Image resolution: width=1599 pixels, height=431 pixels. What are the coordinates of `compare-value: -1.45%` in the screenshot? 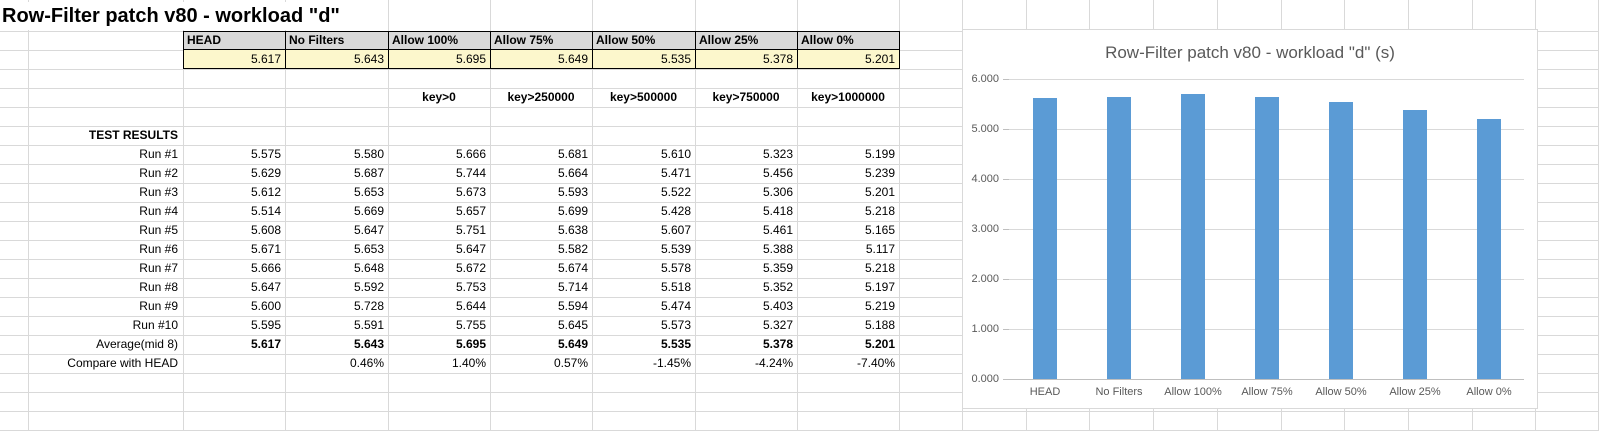 It's located at (671, 363).